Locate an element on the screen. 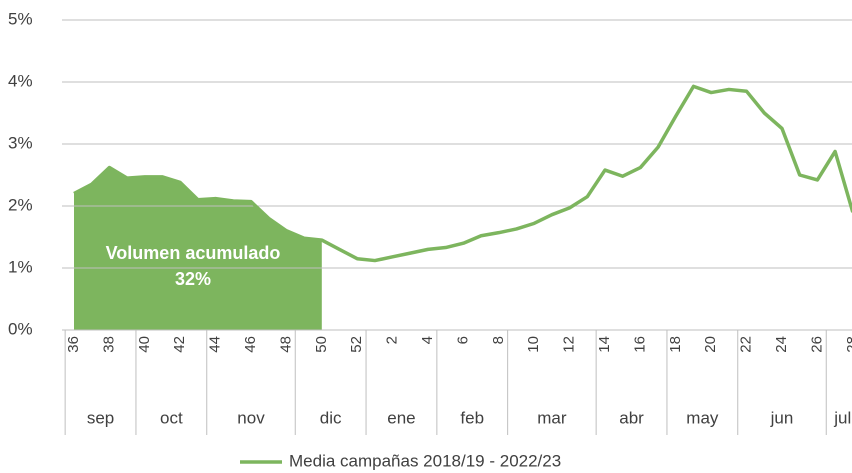 The height and width of the screenshot is (473, 852). x-tick-label: 52 is located at coordinates (356, 344).